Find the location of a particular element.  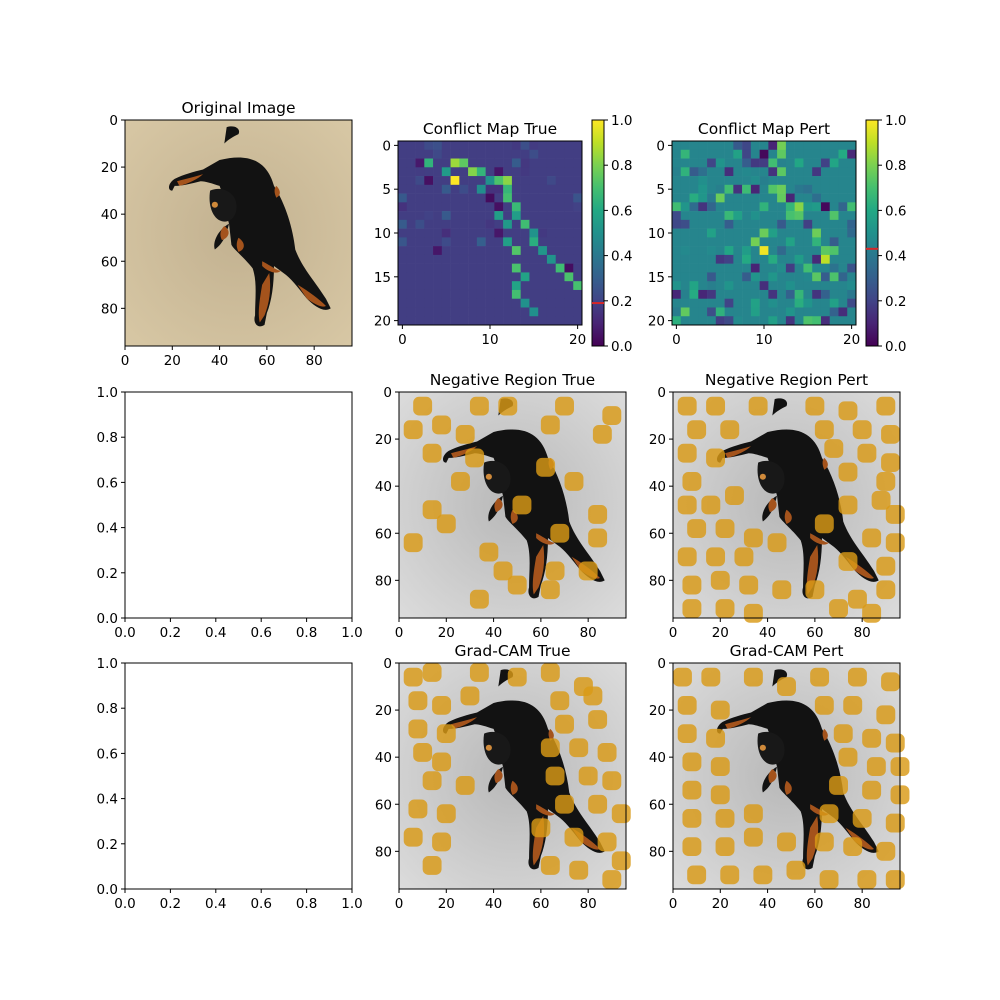

y-tick-label: 15 is located at coordinates (382, 278).